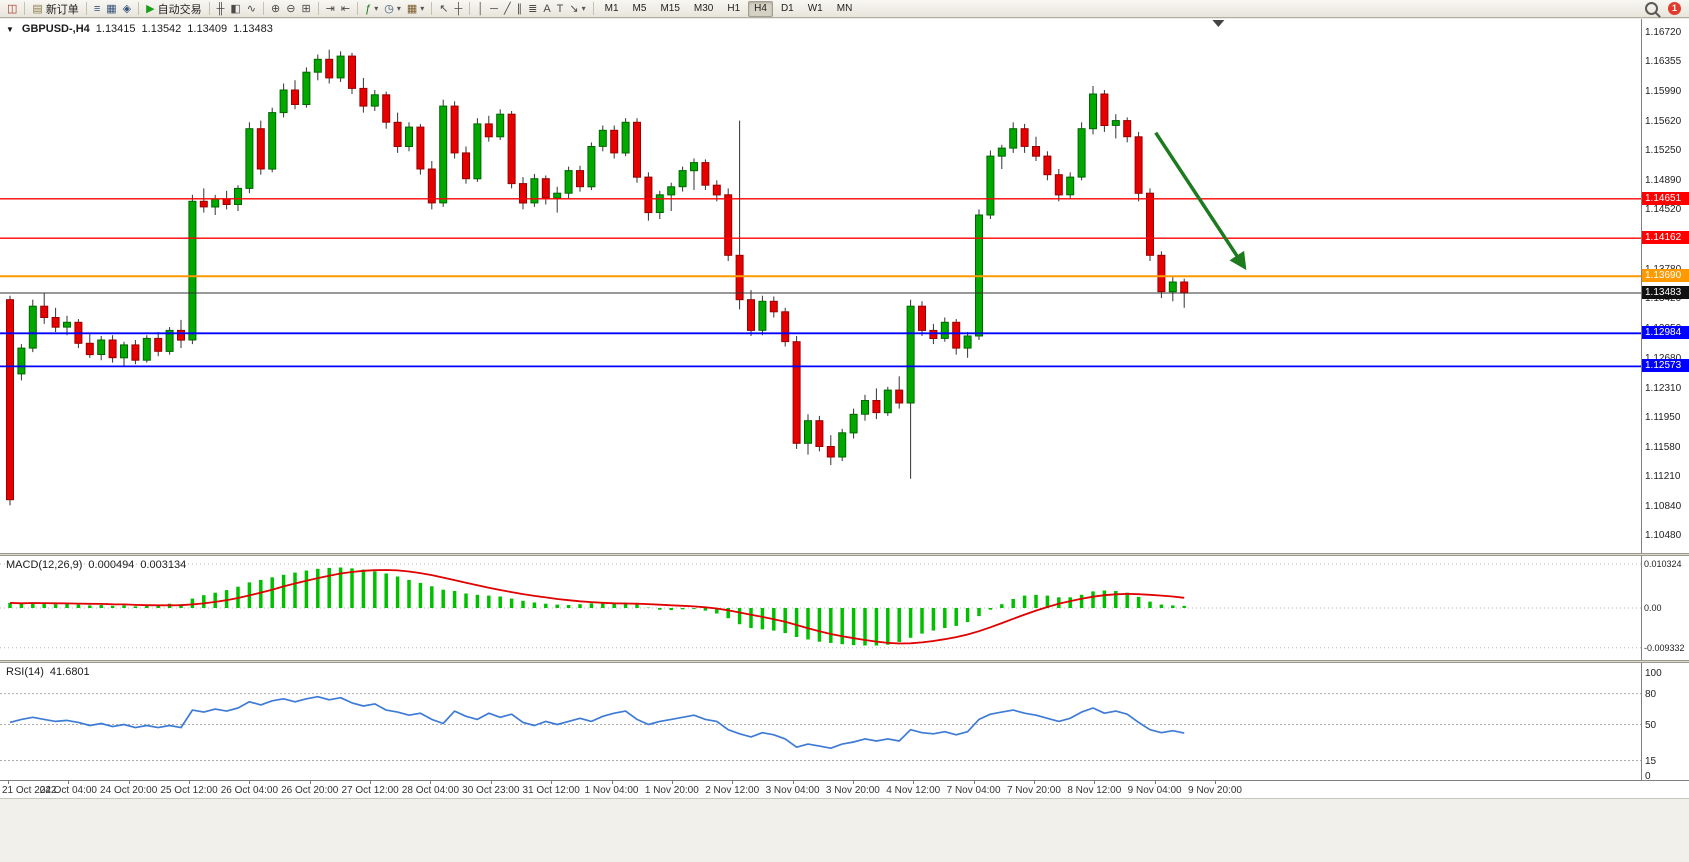 This screenshot has width=1689, height=862. What do you see at coordinates (189, 790) in the screenshot?
I see `time-axis-label: 25 Oct 12:00` at bounding box center [189, 790].